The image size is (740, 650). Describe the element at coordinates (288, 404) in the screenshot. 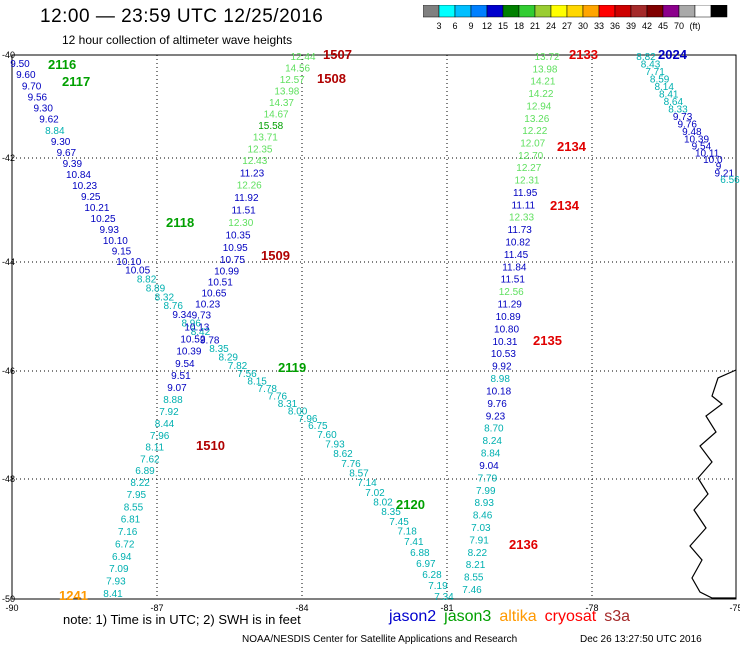

I see `wave-height-value: 8.31` at that location.